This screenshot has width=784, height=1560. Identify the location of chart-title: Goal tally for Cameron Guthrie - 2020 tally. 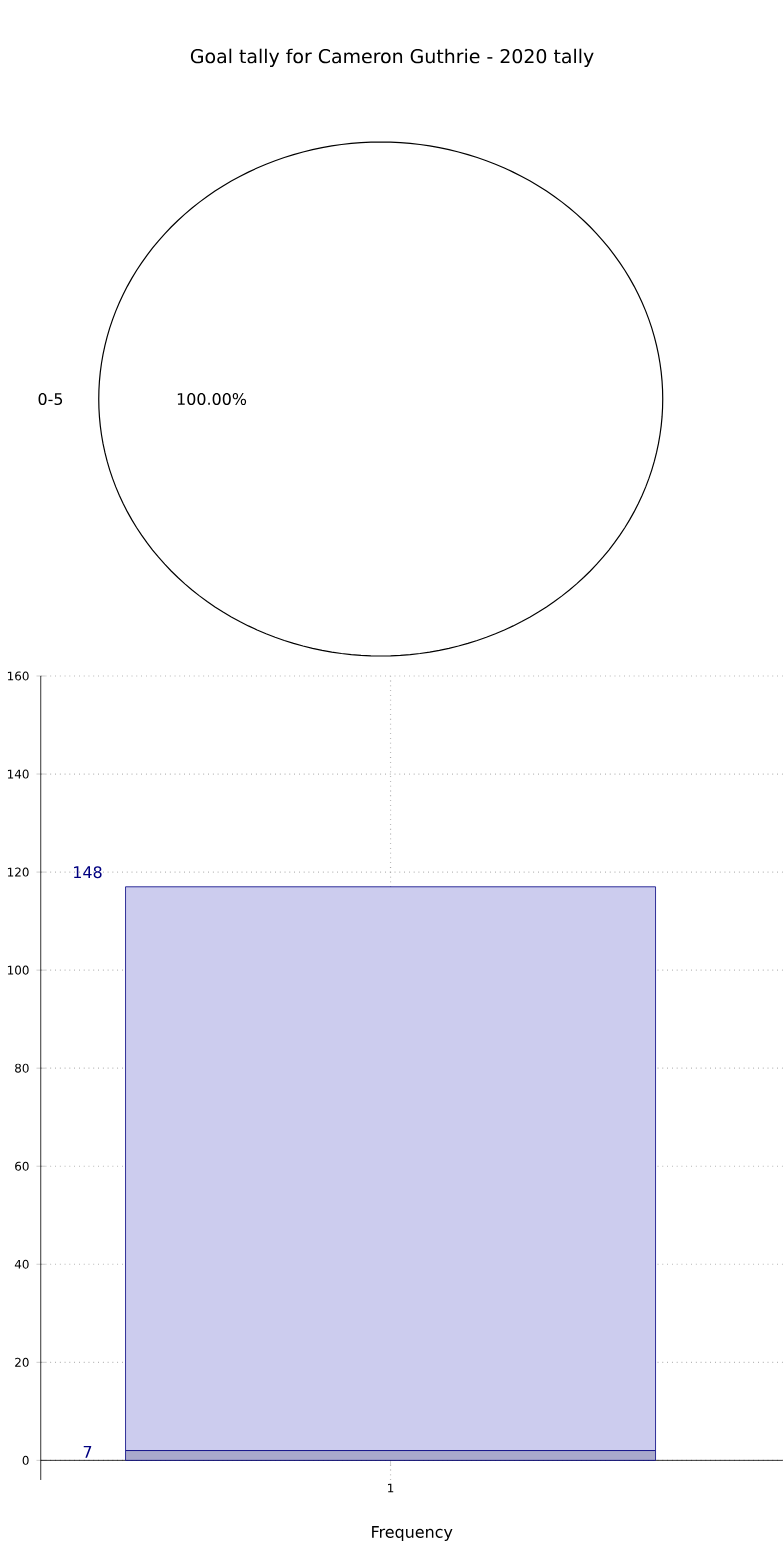
(393, 58).